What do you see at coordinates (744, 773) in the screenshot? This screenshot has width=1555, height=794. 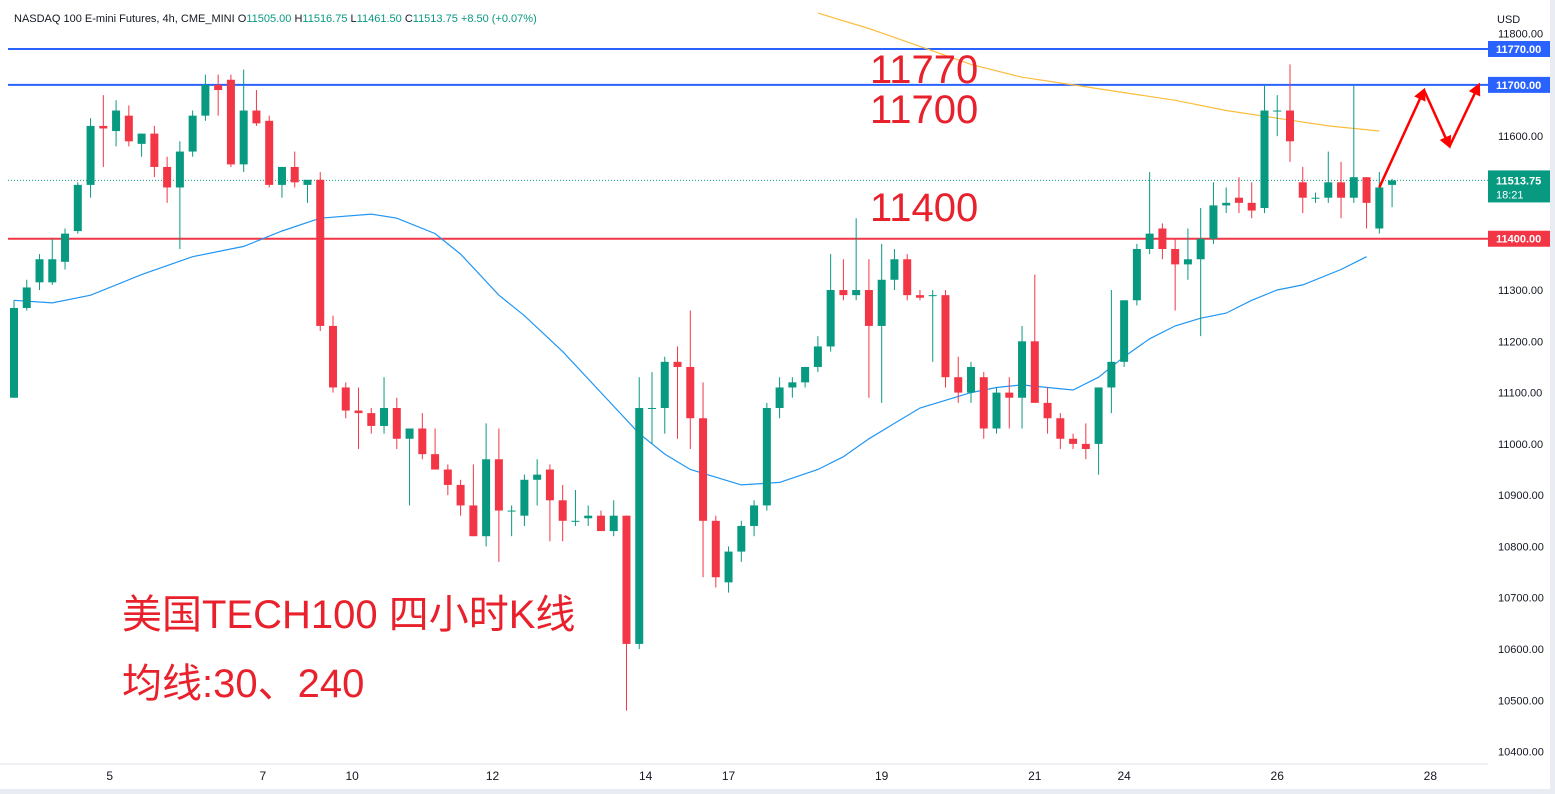 I see `time-axis: 5 7 10 12 14 17 19 21 24 26 28` at bounding box center [744, 773].